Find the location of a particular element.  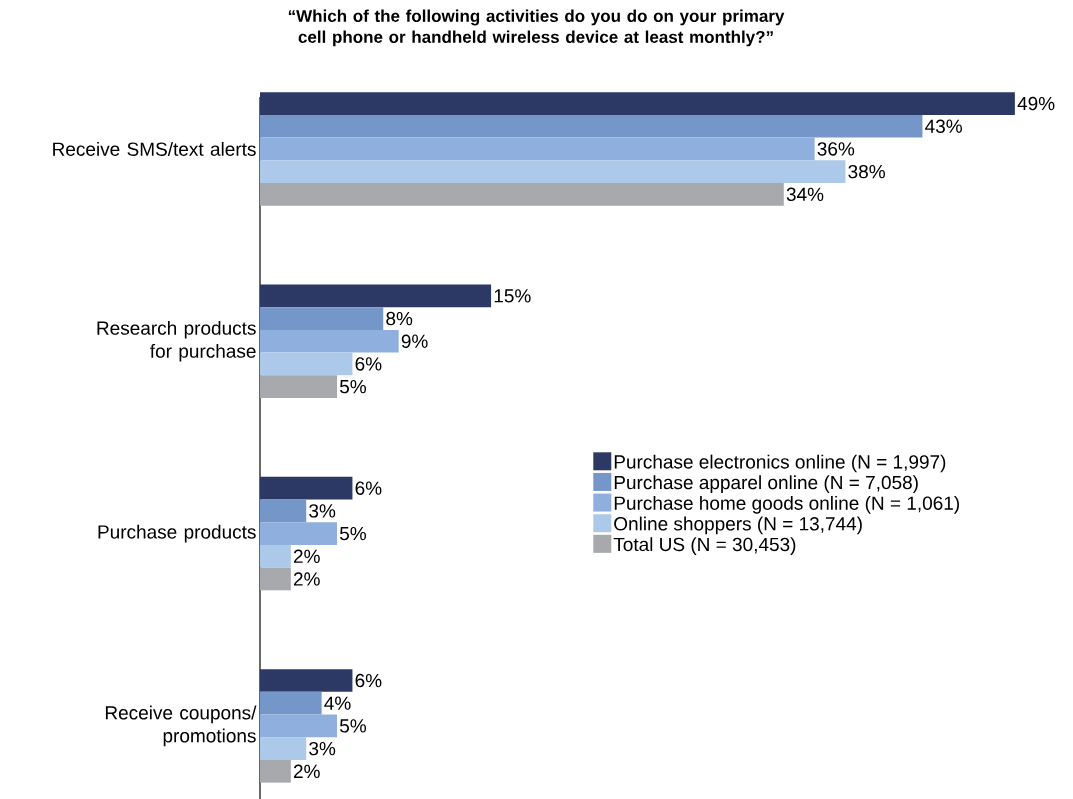

legend-label: Purchase home goods online (N = 1,061) is located at coordinates (786, 504).